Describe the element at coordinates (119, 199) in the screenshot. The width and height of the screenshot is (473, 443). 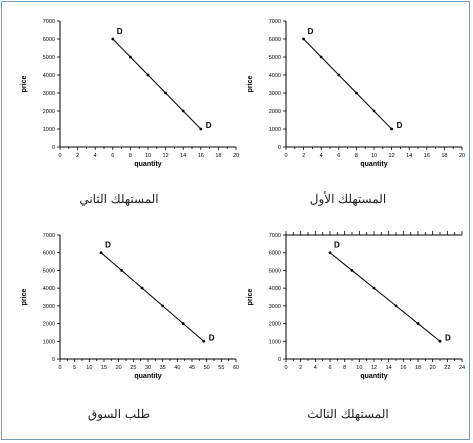
I see `caption-consumer-2: المستهلك الثاني` at that location.